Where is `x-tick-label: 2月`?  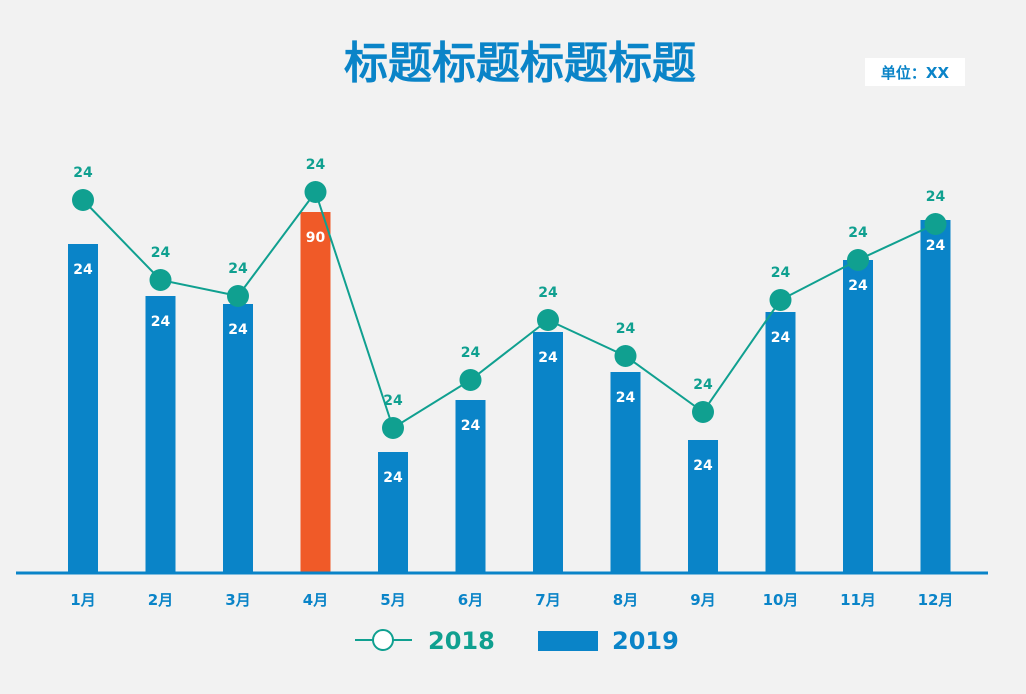
x-tick-label: 2月 is located at coordinates (160, 600).